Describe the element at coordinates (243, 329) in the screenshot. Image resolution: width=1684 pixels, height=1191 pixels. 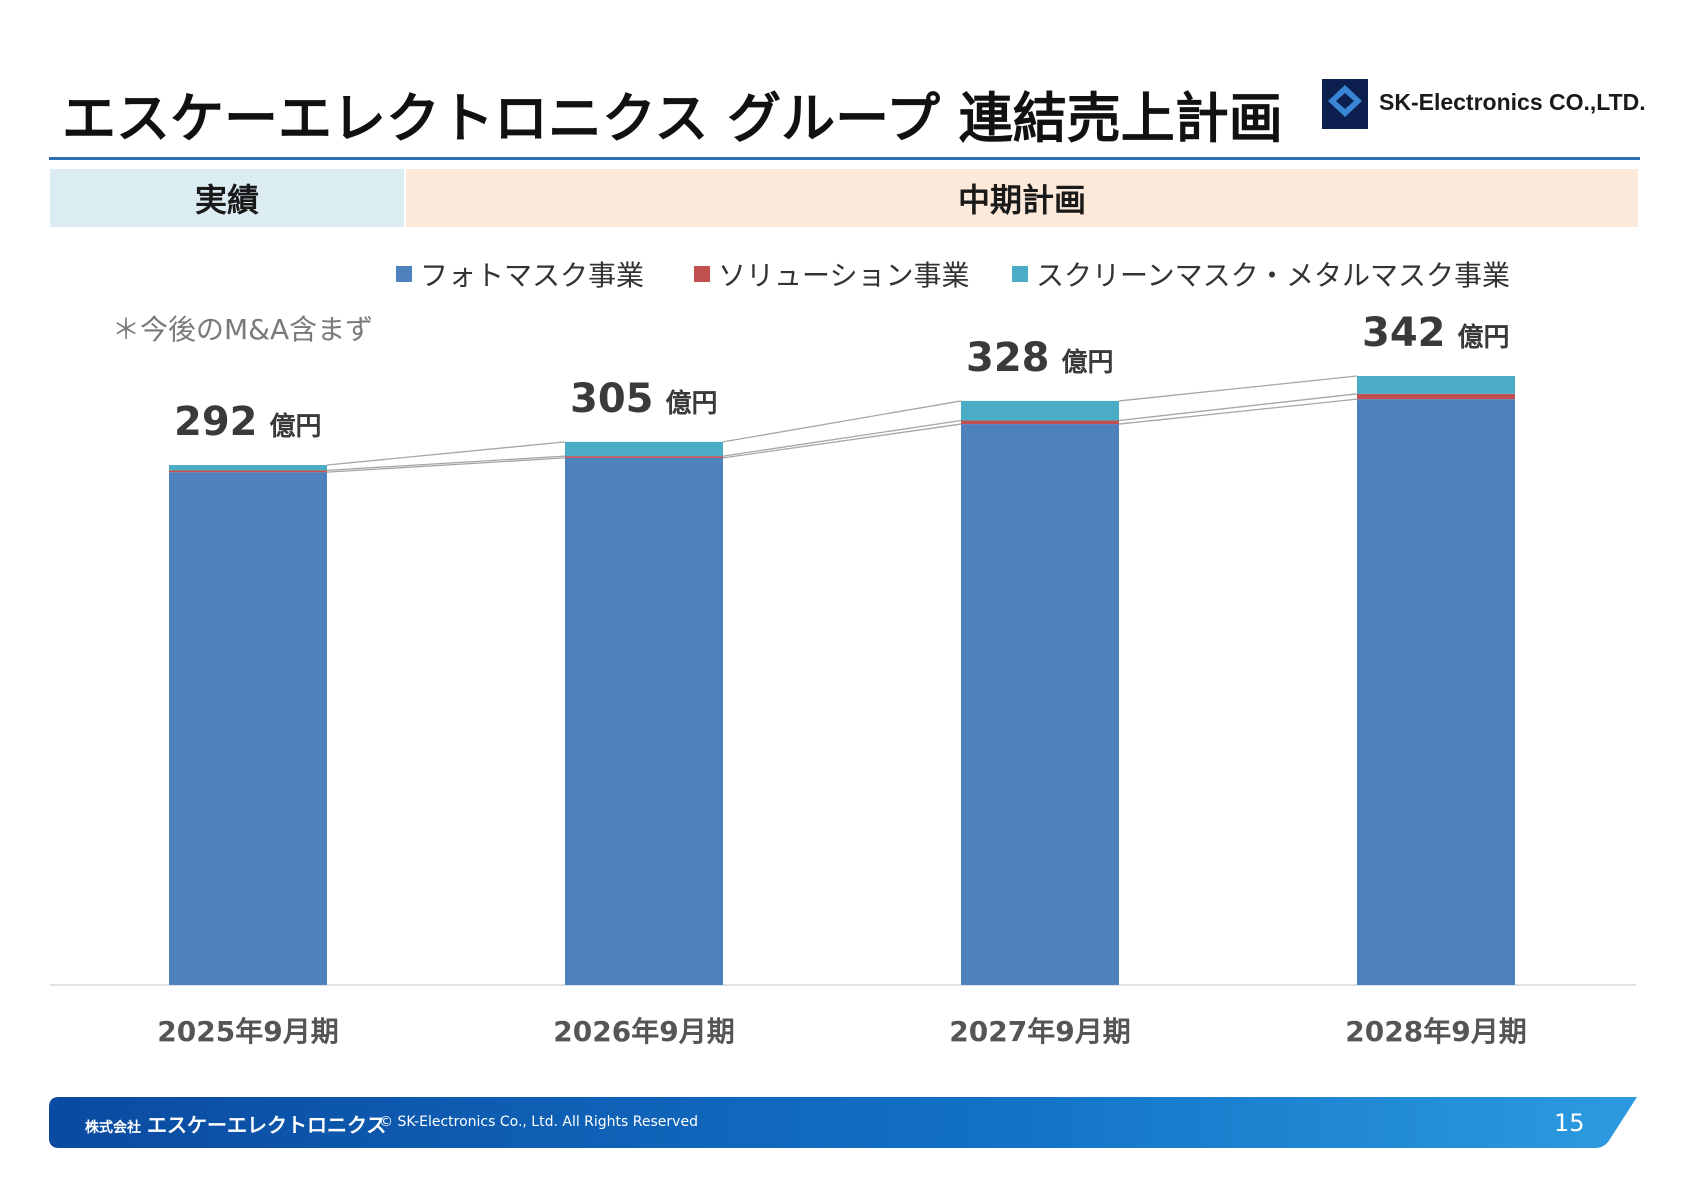
I see `chart-note: ＊今後のM&A含まず` at that location.